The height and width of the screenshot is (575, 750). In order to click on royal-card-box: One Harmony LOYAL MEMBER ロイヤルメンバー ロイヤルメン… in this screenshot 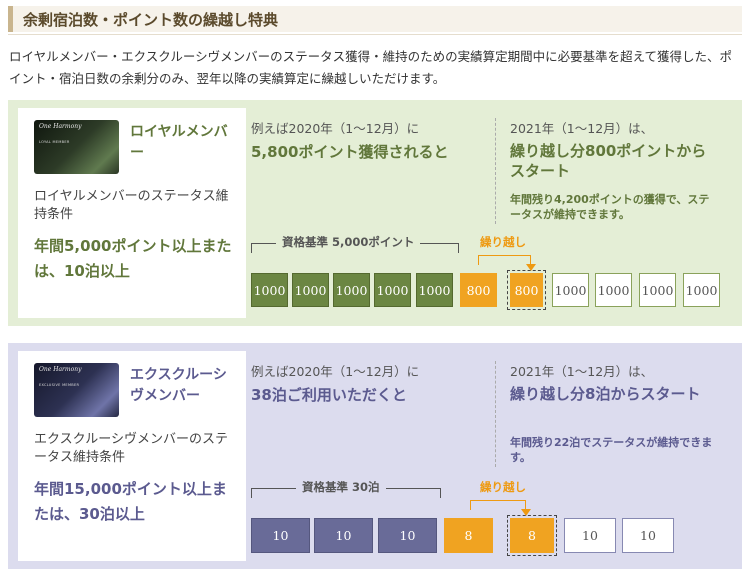, I will do `click(132, 213)`.